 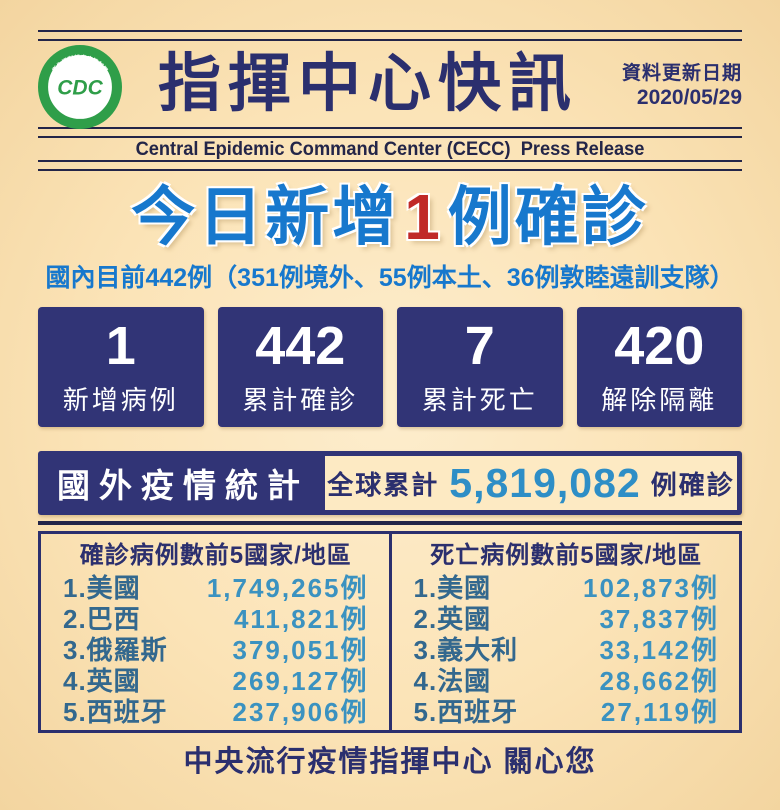 I want to click on death-value: 102,873例, so click(x=651, y=588).